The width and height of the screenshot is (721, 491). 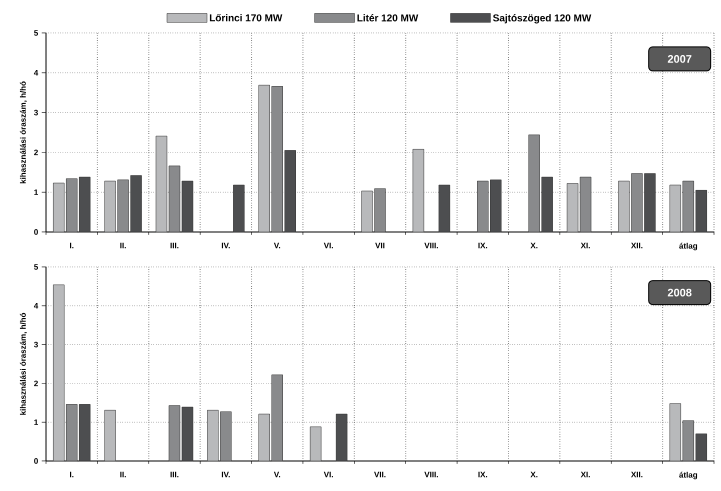 I want to click on text: 2008, so click(x=680, y=292).